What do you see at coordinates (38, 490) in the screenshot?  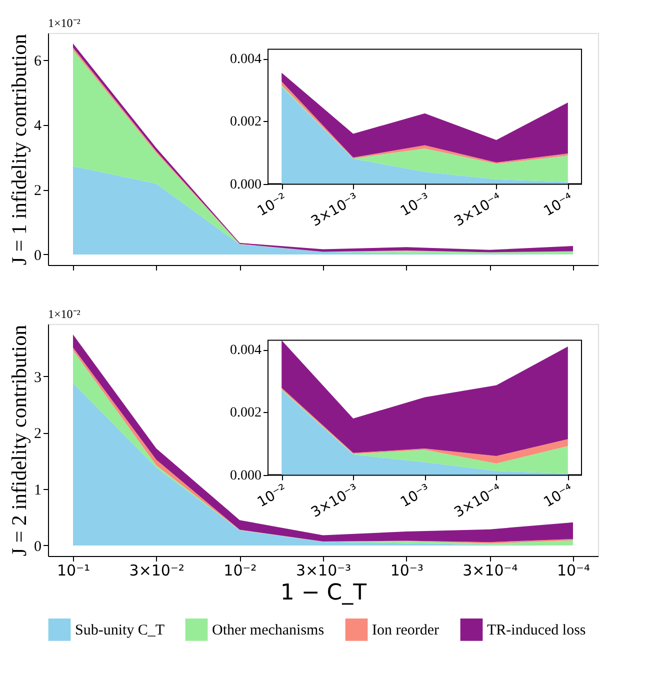 I see `y-tick-label: 1` at bounding box center [38, 490].